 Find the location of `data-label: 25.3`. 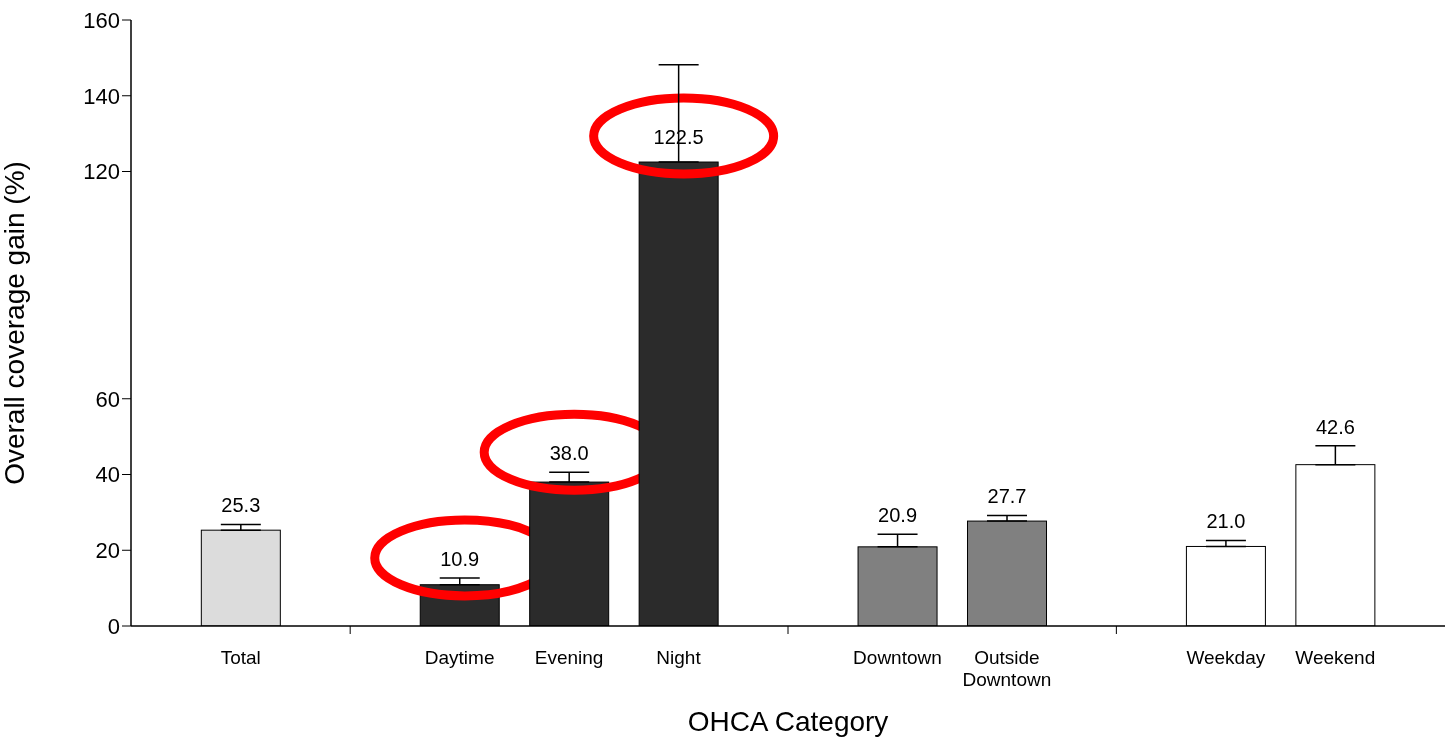

data-label: 25.3 is located at coordinates (241, 505).